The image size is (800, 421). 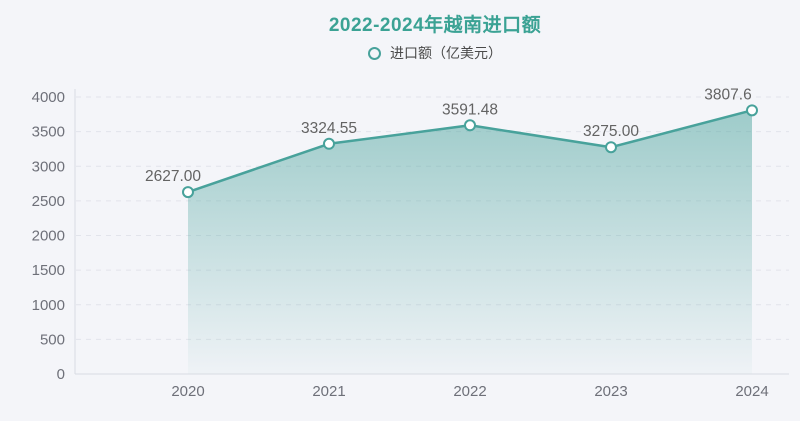 What do you see at coordinates (329, 128) in the screenshot?
I see `data-point-label: 3324.55` at bounding box center [329, 128].